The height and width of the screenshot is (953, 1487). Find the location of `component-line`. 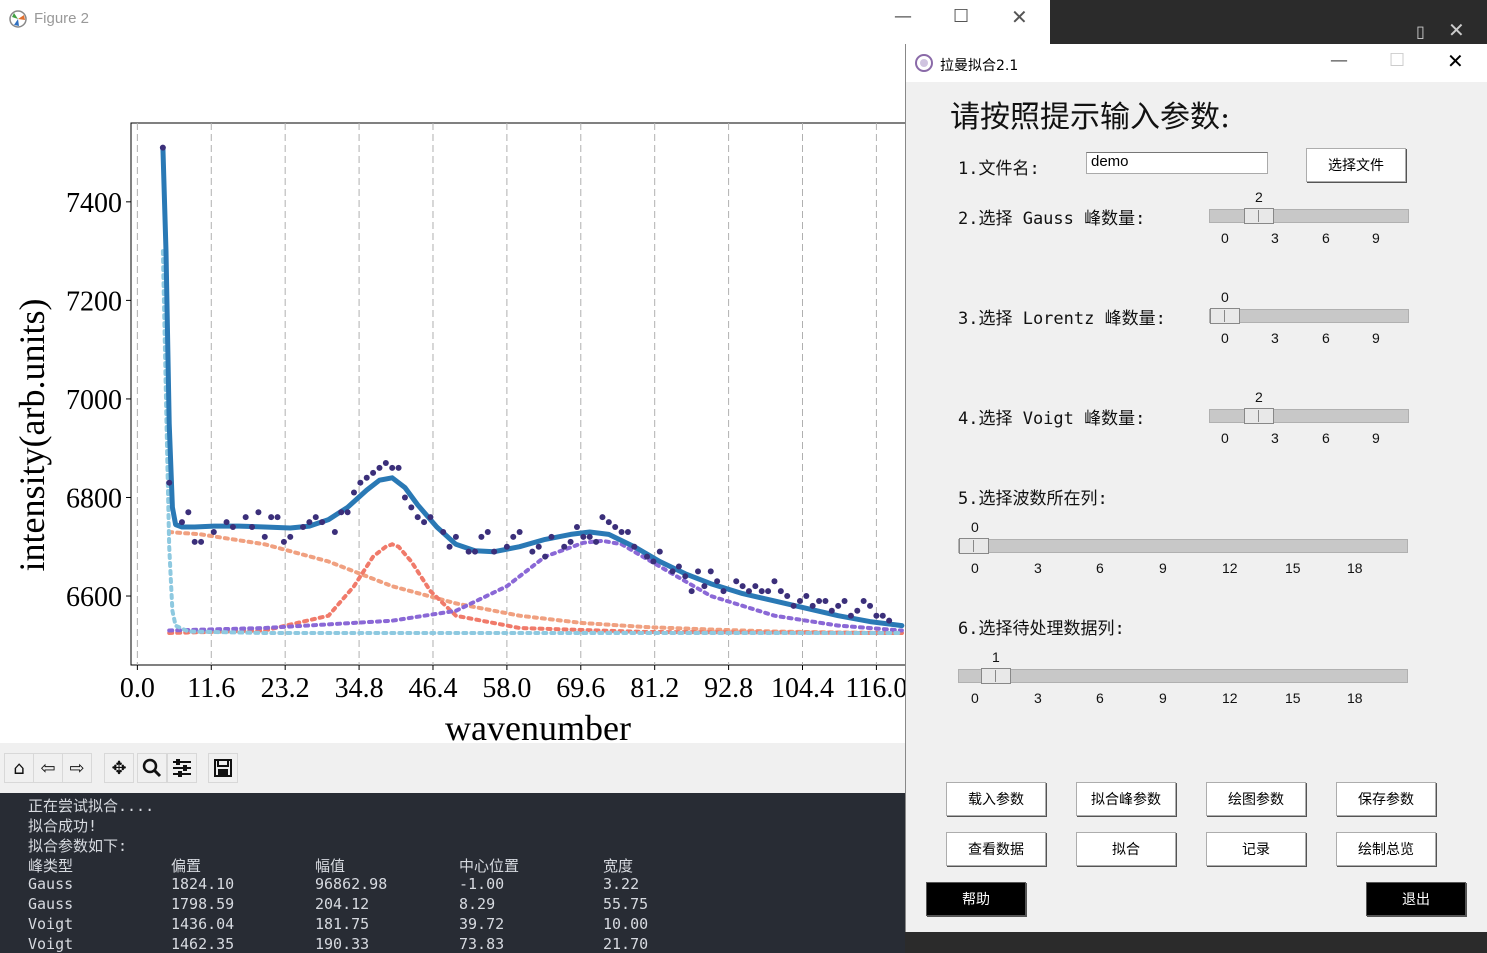

component-line is located at coordinates (535, 585).